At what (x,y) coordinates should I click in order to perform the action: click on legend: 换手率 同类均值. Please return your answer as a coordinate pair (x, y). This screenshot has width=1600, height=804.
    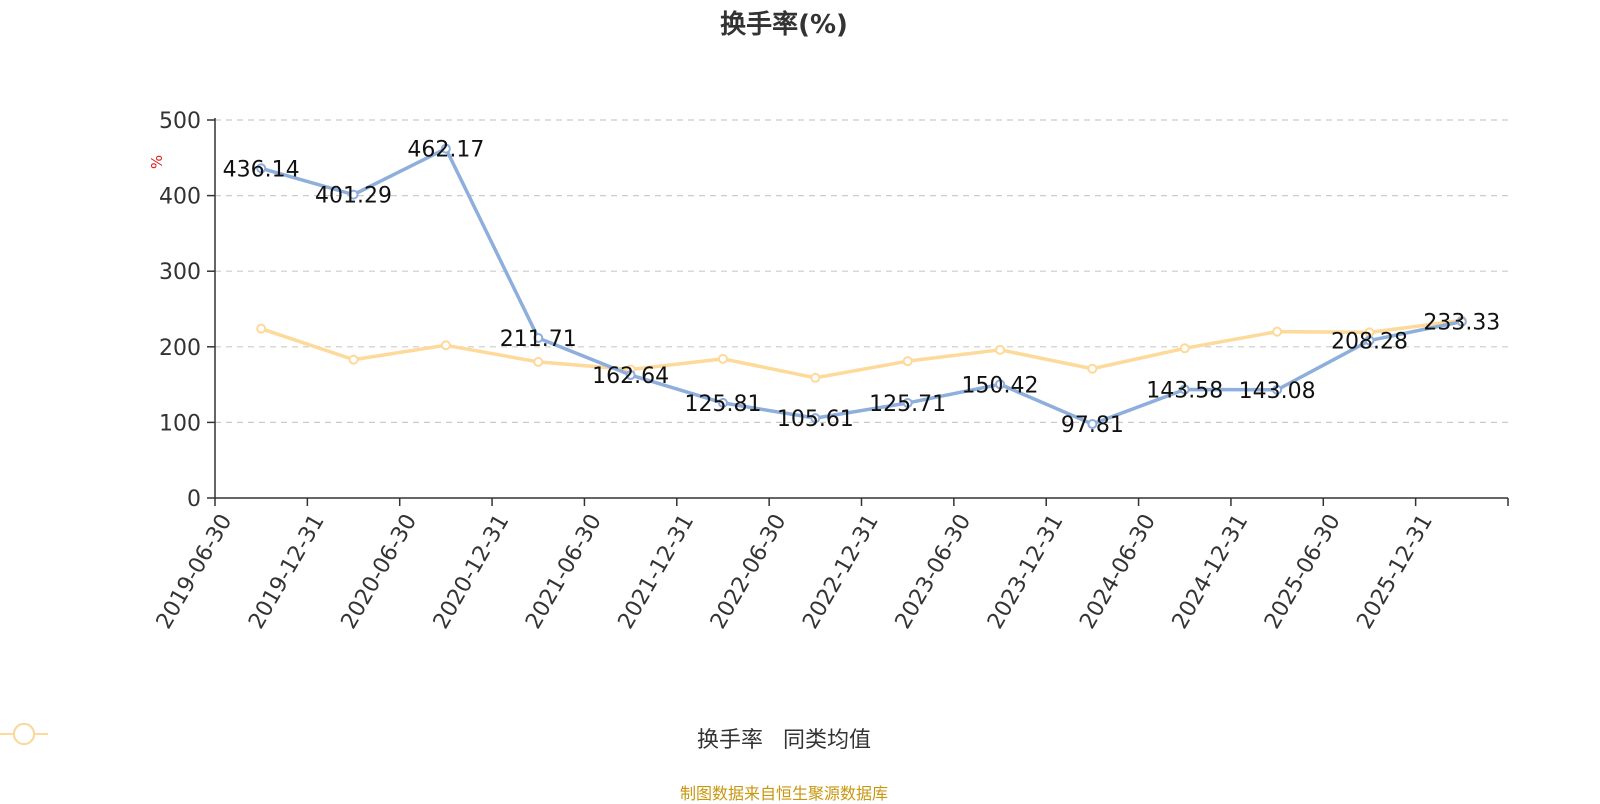
    Looking at the image, I should click on (784, 738).